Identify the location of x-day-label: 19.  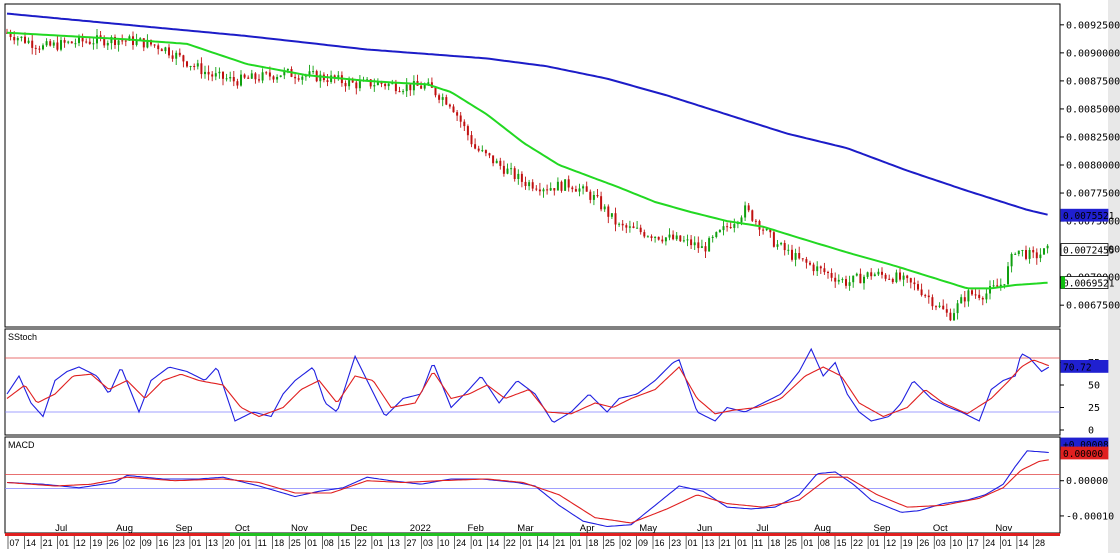
(97, 543).